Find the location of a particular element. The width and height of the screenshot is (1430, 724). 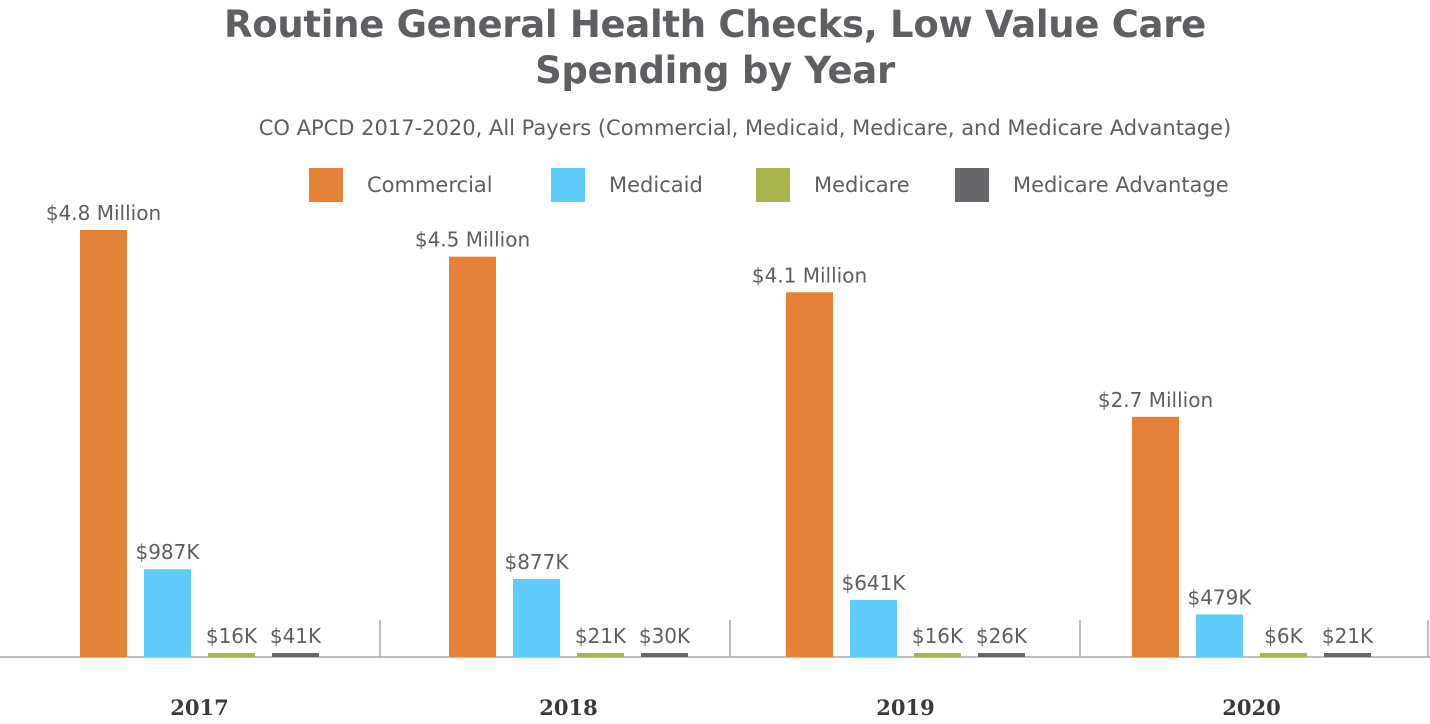

legend-label-commercial: Commercial is located at coordinates (430, 185).